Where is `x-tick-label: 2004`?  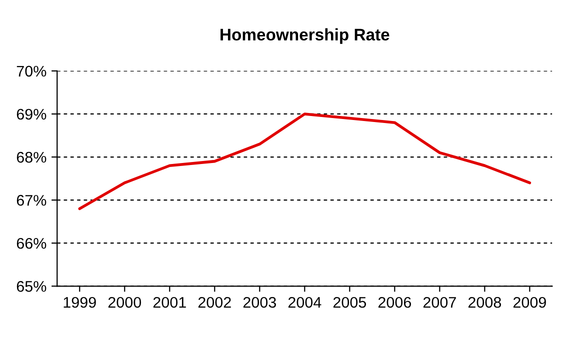 x-tick-label: 2004 is located at coordinates (305, 302).